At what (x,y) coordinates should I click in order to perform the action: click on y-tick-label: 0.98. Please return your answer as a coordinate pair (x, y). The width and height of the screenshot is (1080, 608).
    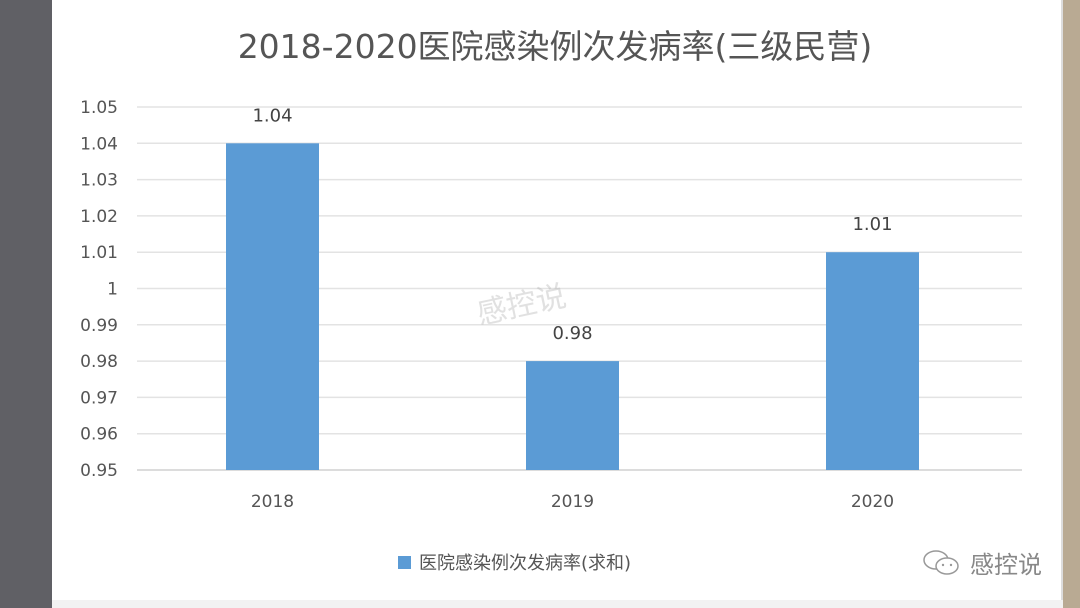
    Looking at the image, I should click on (99, 362).